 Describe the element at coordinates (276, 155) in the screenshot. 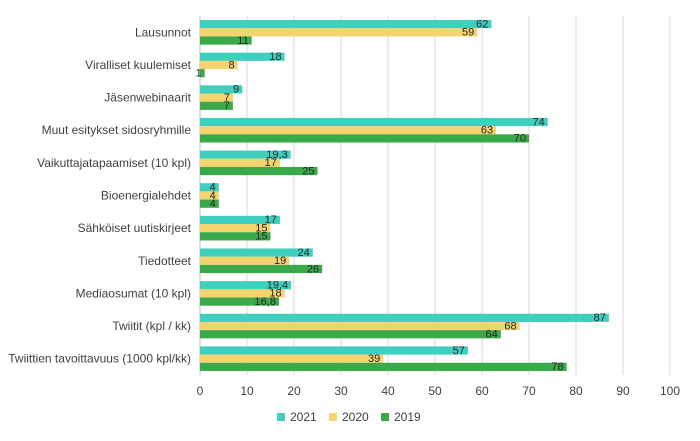

I see `value-label: 19,3` at that location.